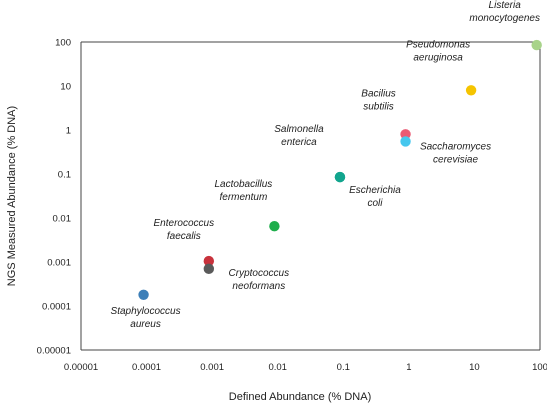  What do you see at coordinates (62, 219) in the screenshot?
I see `y-tick-label: 0.01` at bounding box center [62, 219].